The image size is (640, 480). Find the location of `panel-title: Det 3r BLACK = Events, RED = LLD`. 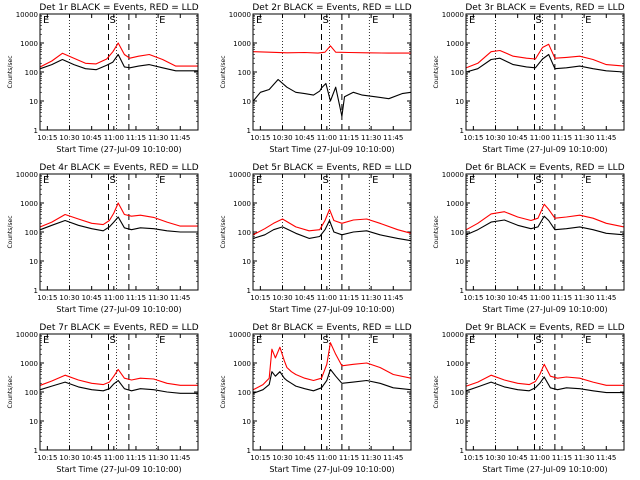

panel-title: Det 3r BLACK = Events, RED = LLD is located at coordinates (544, 8).